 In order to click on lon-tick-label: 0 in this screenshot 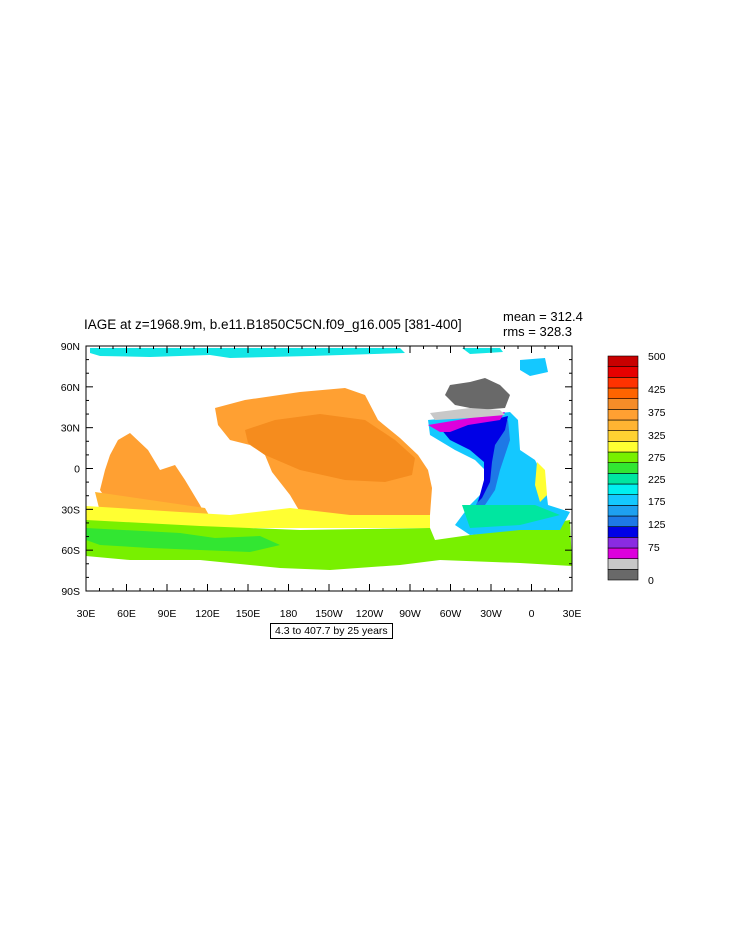, I will do `click(532, 614)`.